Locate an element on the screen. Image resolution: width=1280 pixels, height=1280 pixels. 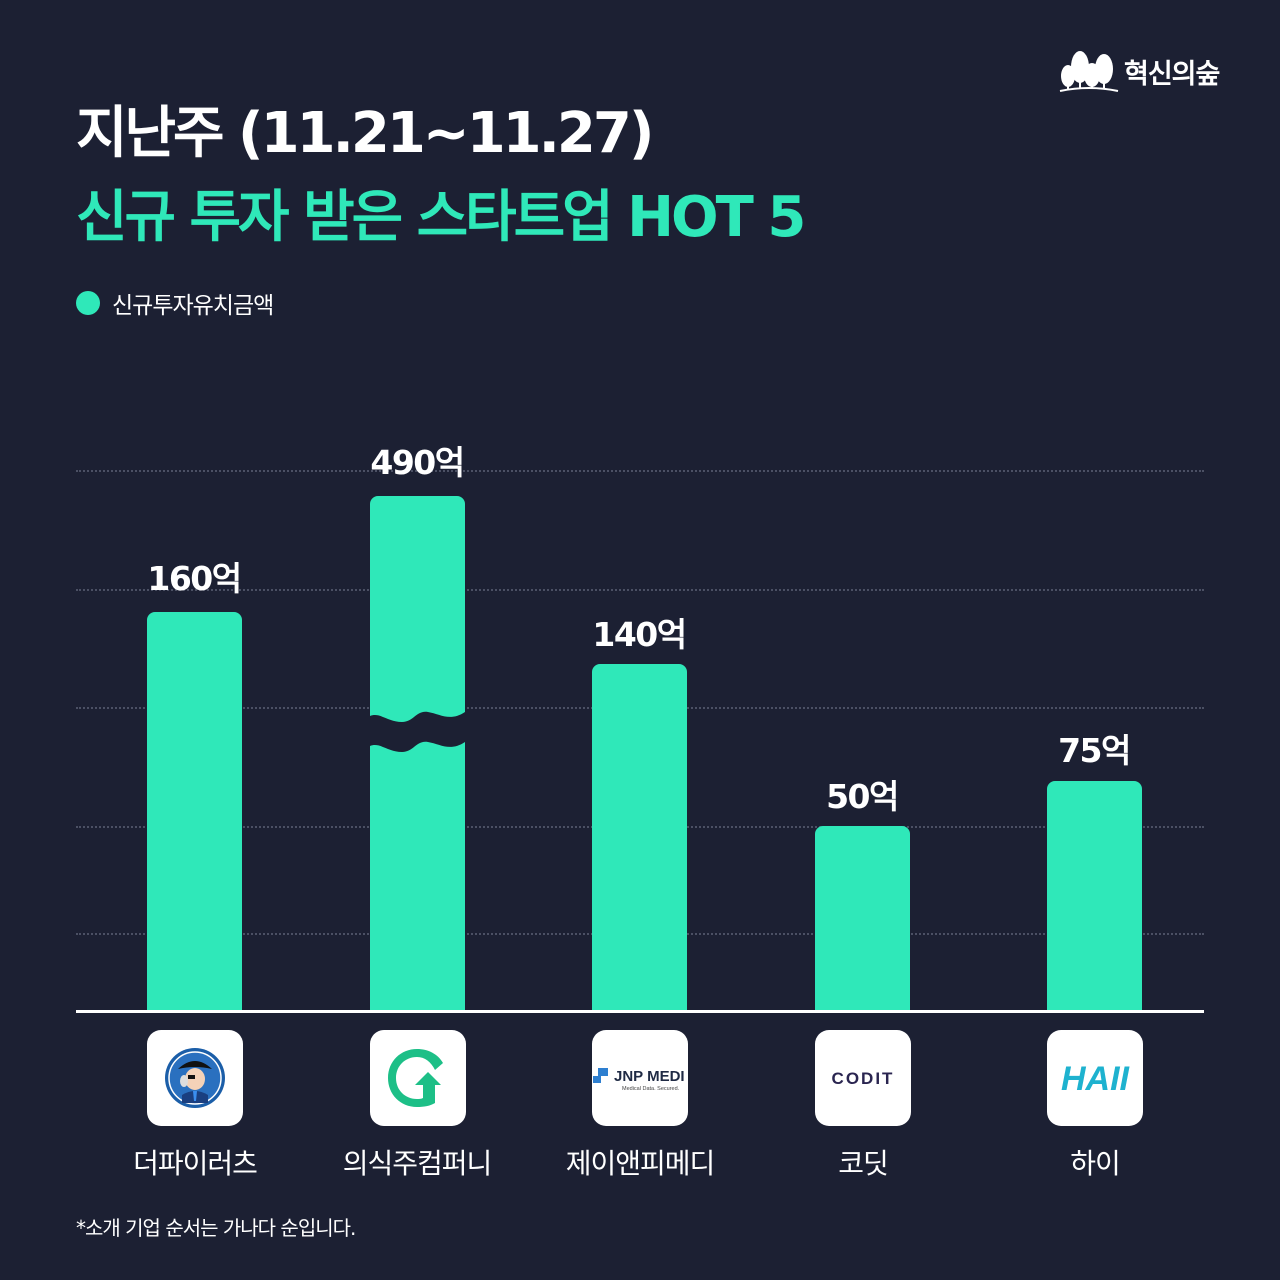
logo-haii: HAII is located at coordinates (1095, 1078).